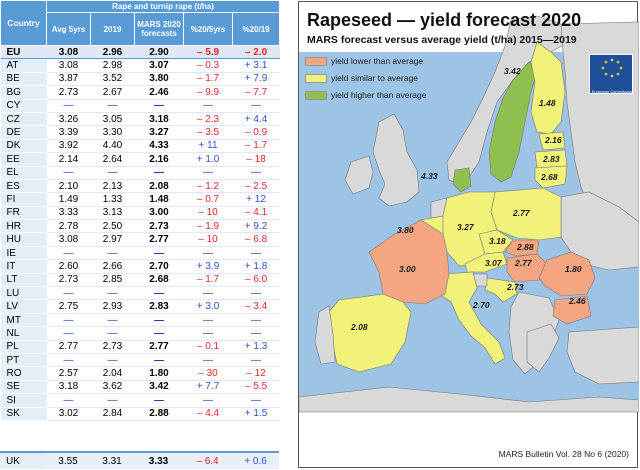  What do you see at coordinates (139, 445) in the screenshot?
I see `table-gap` at bounding box center [139, 445].